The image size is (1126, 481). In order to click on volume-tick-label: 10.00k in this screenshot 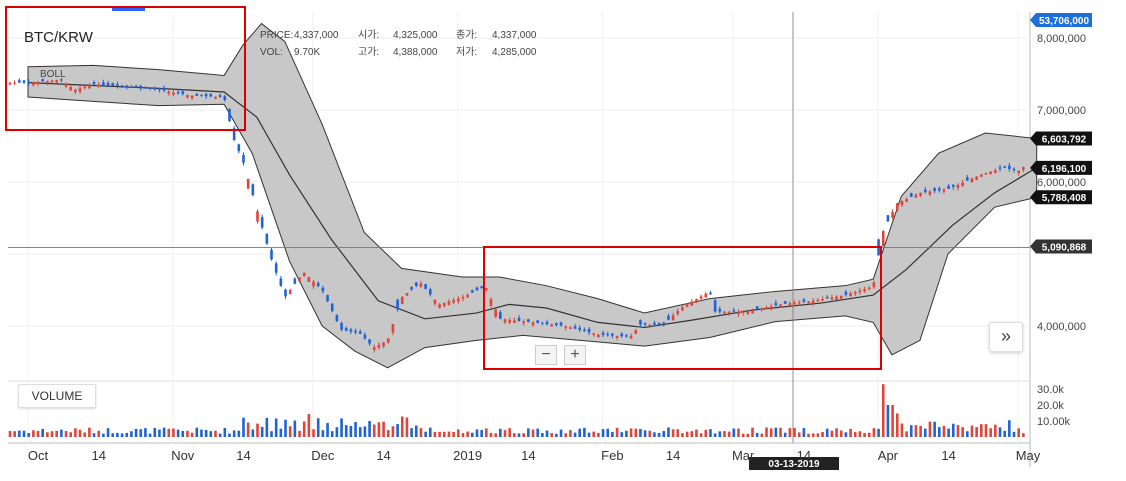, I will do `click(1054, 422)`.